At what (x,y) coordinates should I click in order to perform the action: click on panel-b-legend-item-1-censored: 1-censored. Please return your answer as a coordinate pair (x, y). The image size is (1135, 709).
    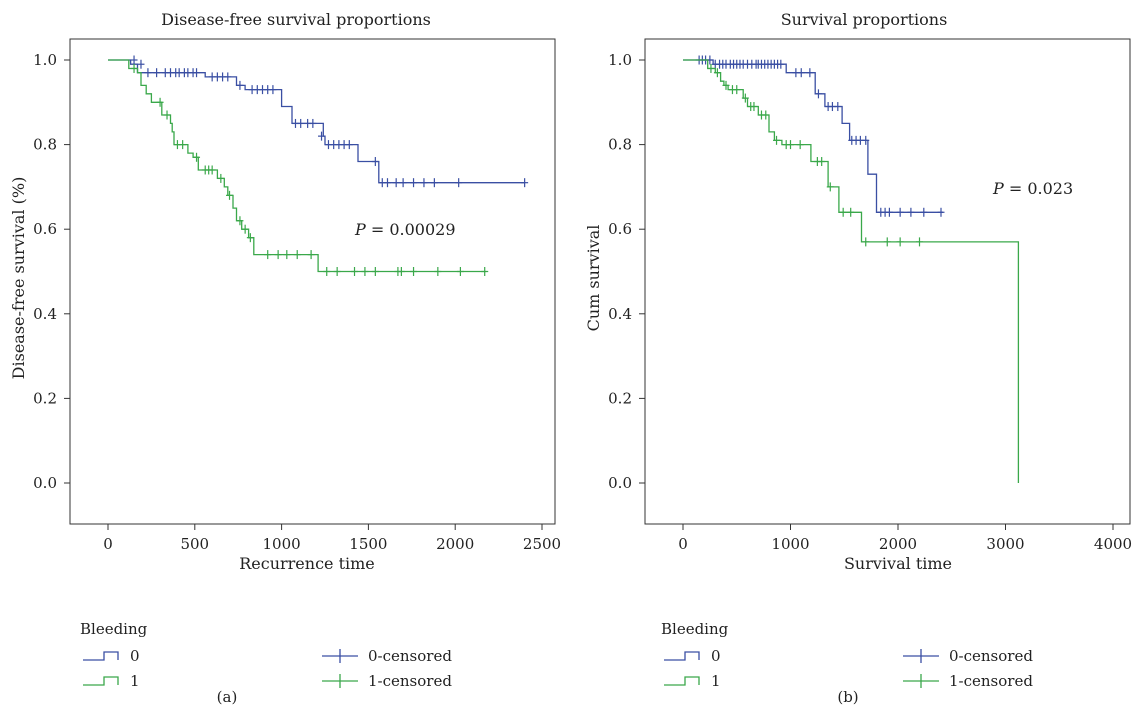
    Looking at the image, I should click on (968, 681).